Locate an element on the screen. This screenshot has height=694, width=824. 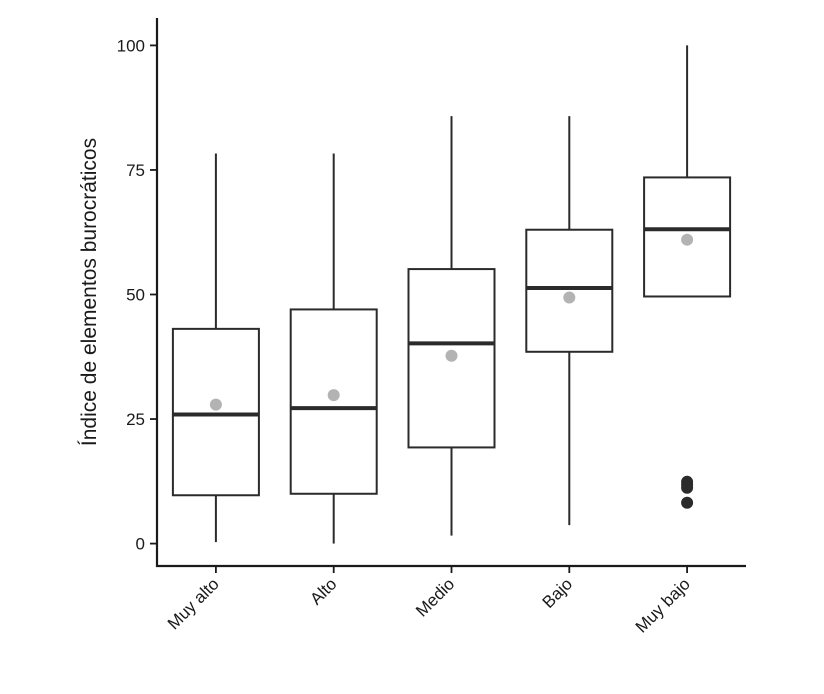
x-axis-ticks: Muy alto Alto Medio Bajo Muy bajo is located at coordinates (429, 601).